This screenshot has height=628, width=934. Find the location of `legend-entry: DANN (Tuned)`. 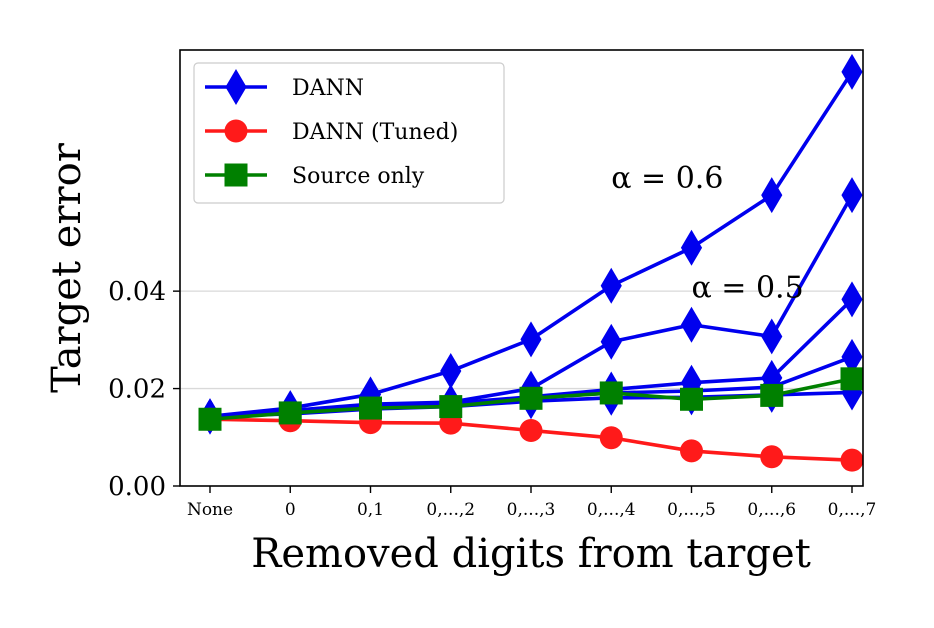

legend-entry: DANN (Tuned) is located at coordinates (331, 132).